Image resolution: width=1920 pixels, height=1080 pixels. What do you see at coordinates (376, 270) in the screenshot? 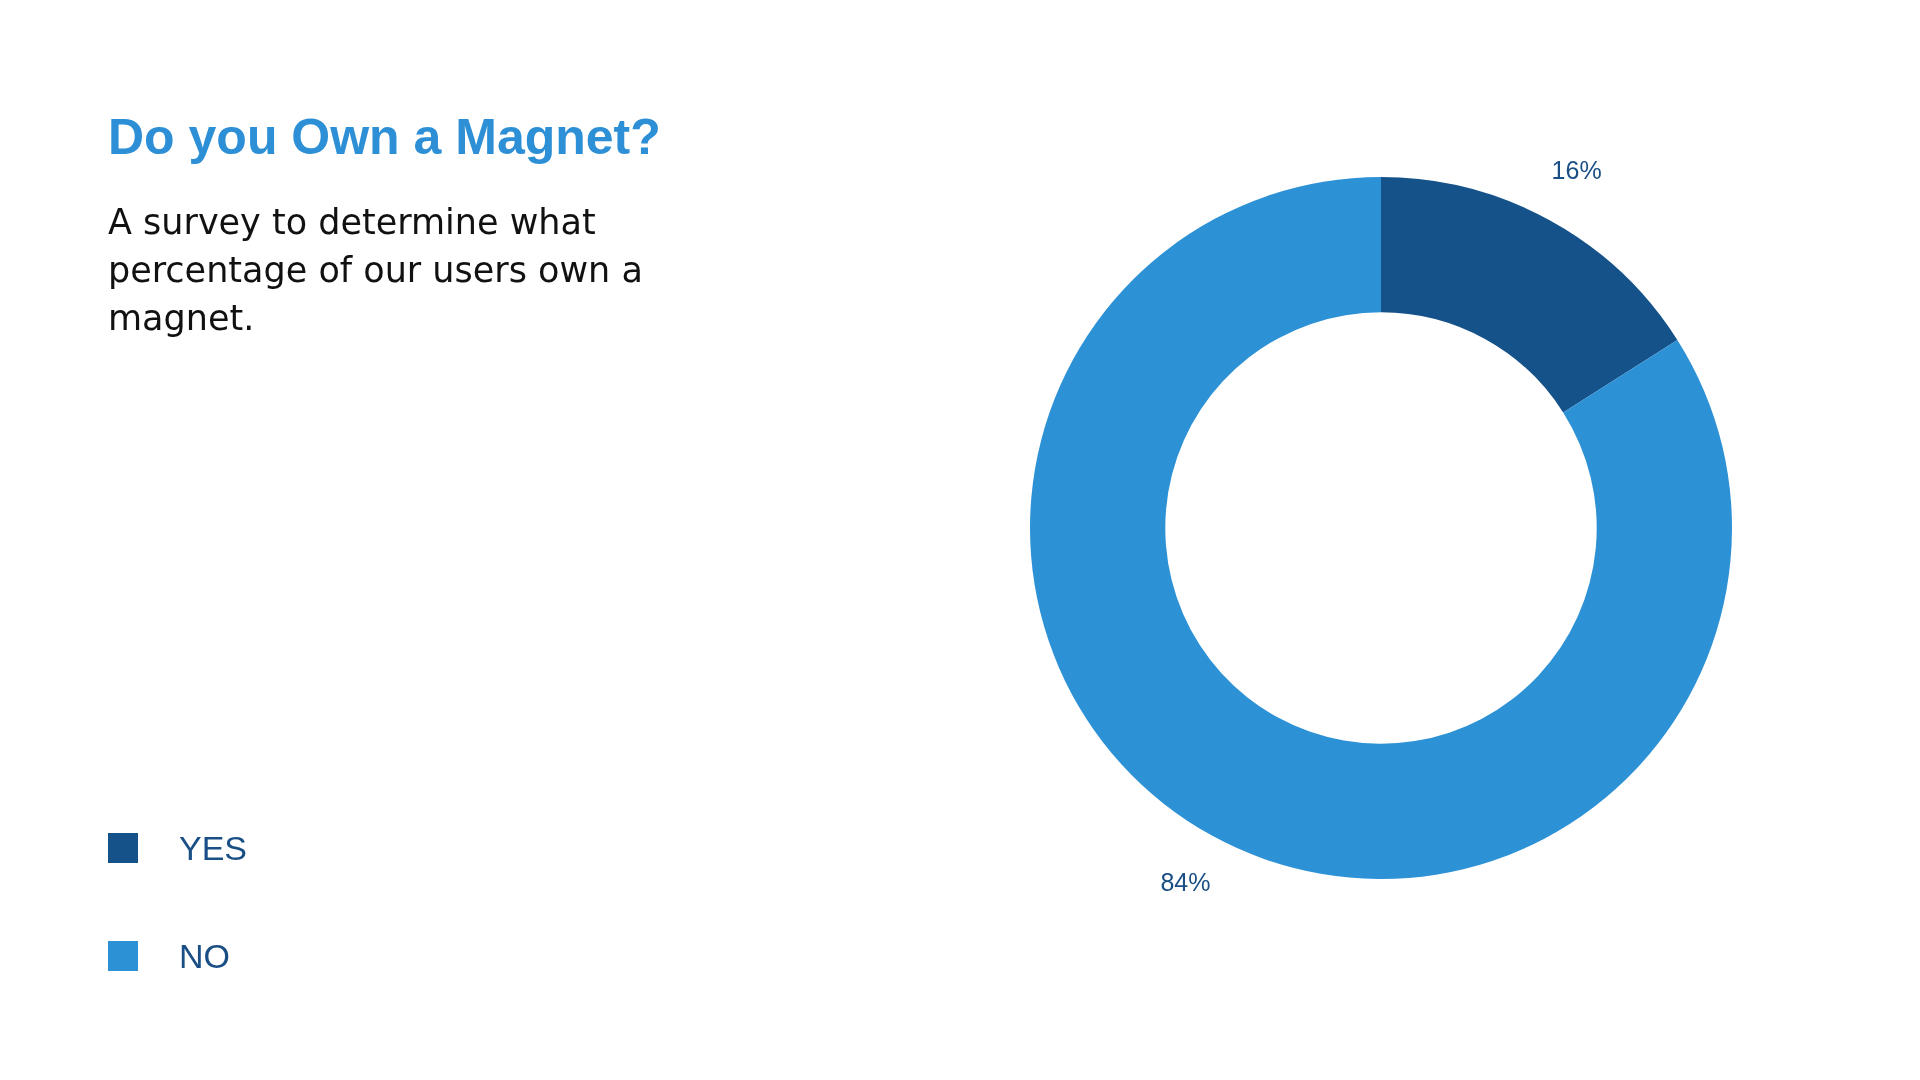
I see `text: A survey to determine what percentage of our users own a magnet.` at bounding box center [376, 270].